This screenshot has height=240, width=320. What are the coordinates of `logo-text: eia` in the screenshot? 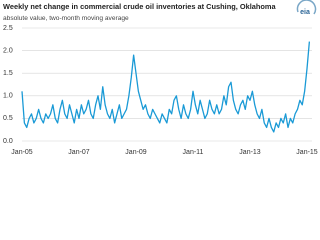 It's located at (305, 12).